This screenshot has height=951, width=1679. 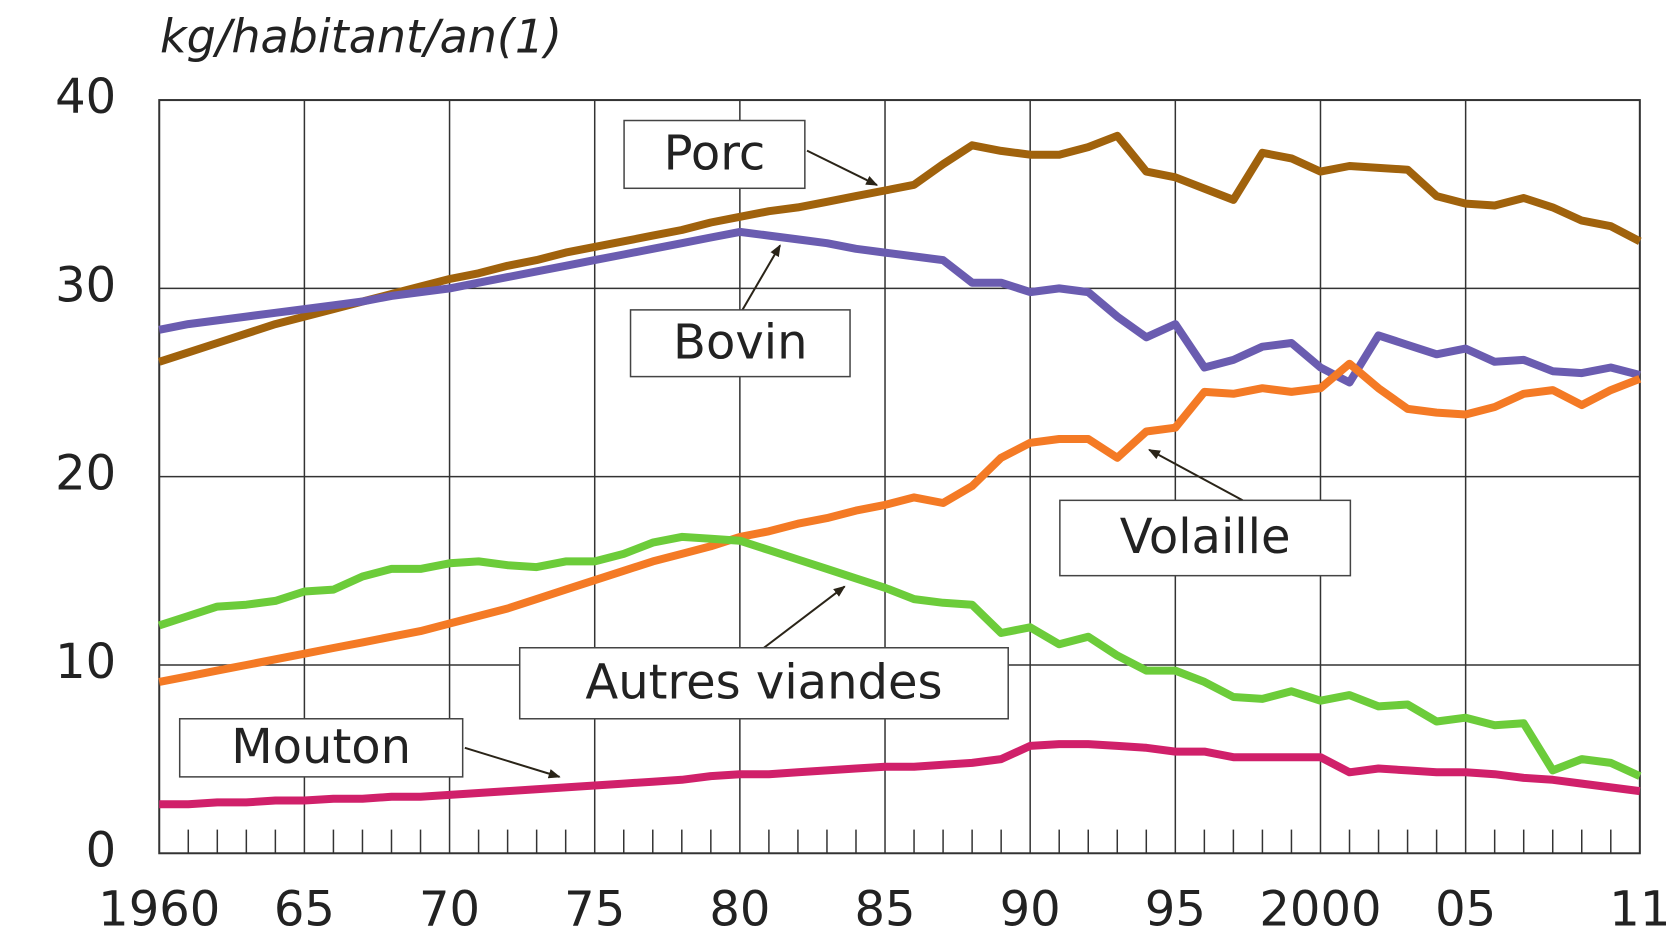 I want to click on x-tick-label: 65, so click(x=304, y=909).